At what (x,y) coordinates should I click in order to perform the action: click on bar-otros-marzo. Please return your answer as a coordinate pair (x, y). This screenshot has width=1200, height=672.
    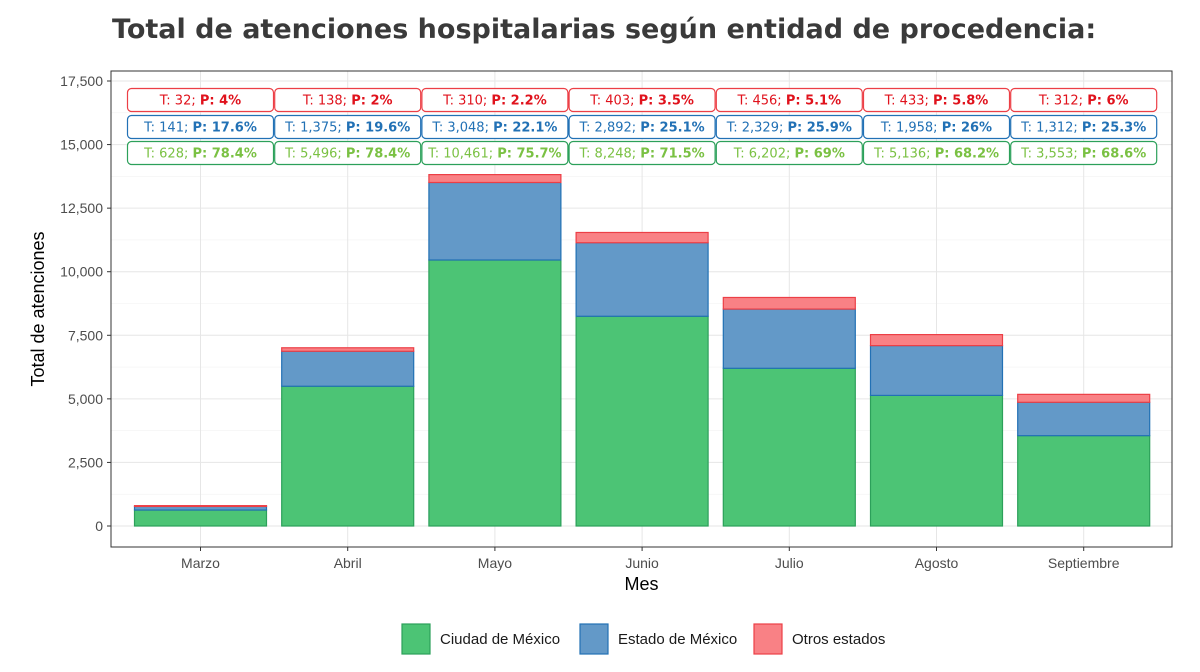
    Looking at the image, I should click on (200, 506).